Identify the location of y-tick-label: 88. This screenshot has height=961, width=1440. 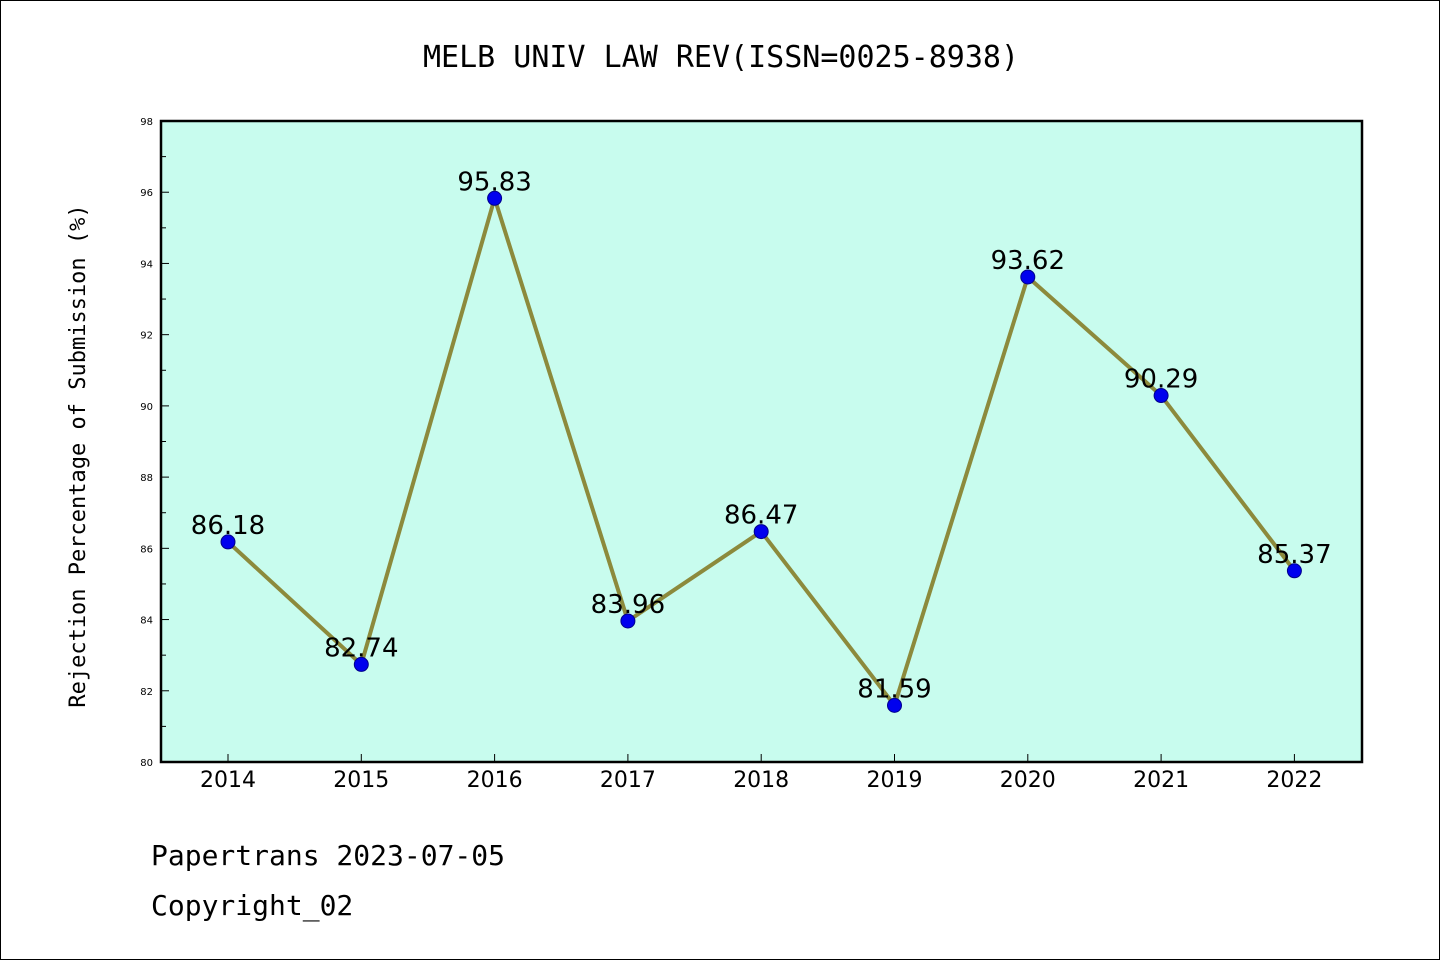
(146, 478).